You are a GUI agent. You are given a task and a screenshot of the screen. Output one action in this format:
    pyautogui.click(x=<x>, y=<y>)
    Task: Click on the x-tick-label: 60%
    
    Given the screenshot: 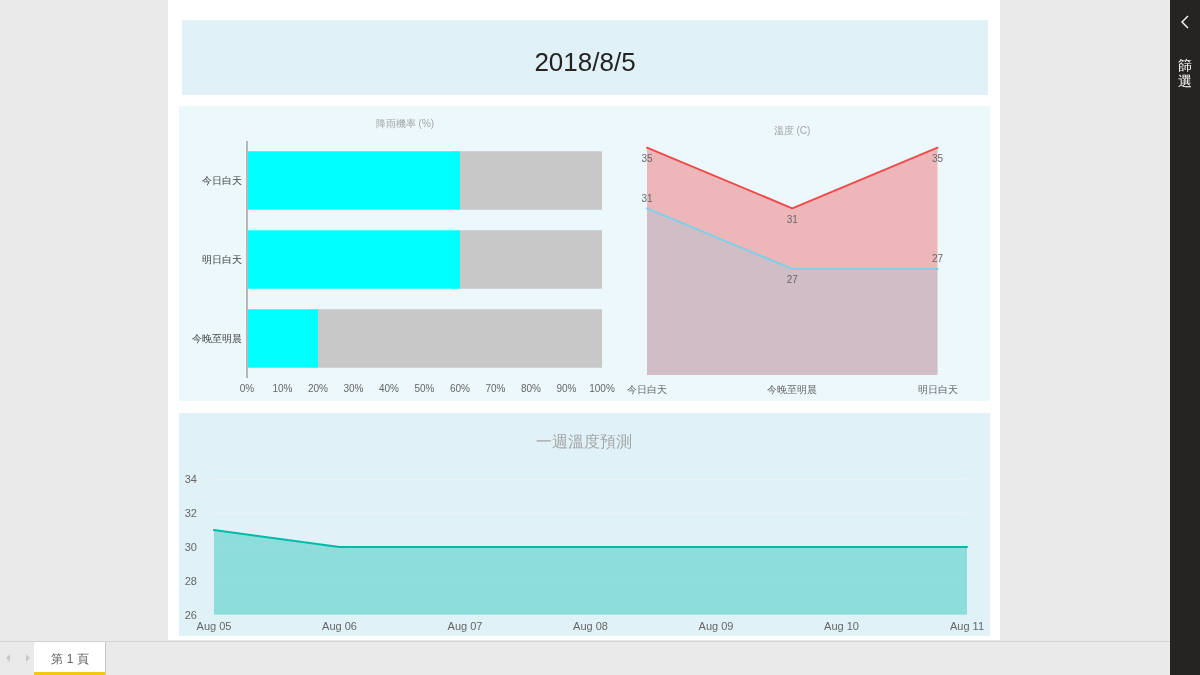 What is the action you would take?
    pyautogui.click(x=460, y=388)
    